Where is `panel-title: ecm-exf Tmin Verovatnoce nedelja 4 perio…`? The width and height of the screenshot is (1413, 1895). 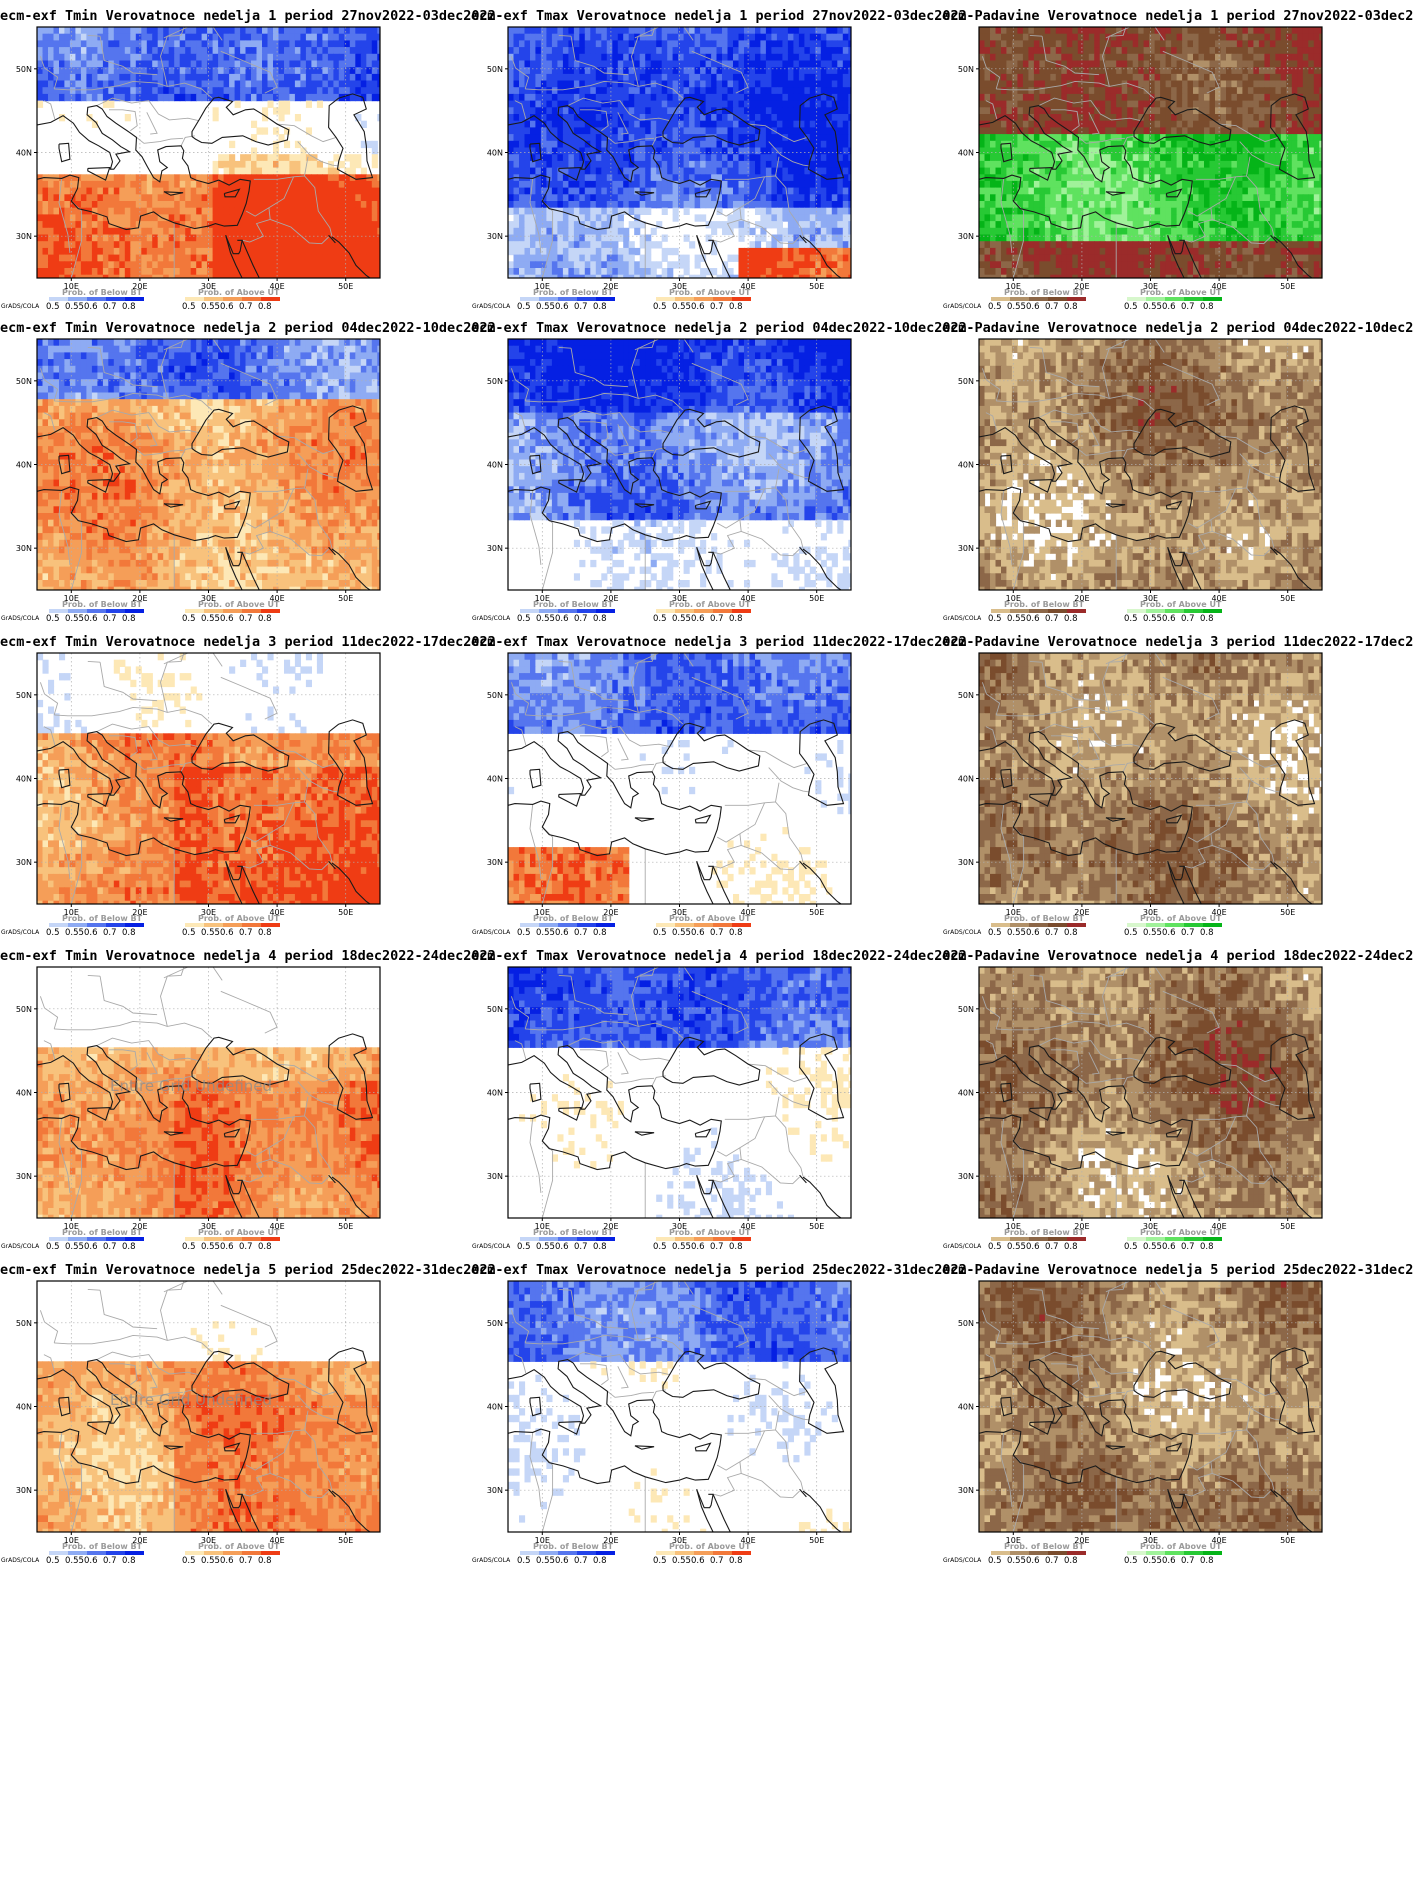
panel-title: ecm-exf Tmin Verovatnoce nedelja 4 perio… is located at coordinates (248, 956).